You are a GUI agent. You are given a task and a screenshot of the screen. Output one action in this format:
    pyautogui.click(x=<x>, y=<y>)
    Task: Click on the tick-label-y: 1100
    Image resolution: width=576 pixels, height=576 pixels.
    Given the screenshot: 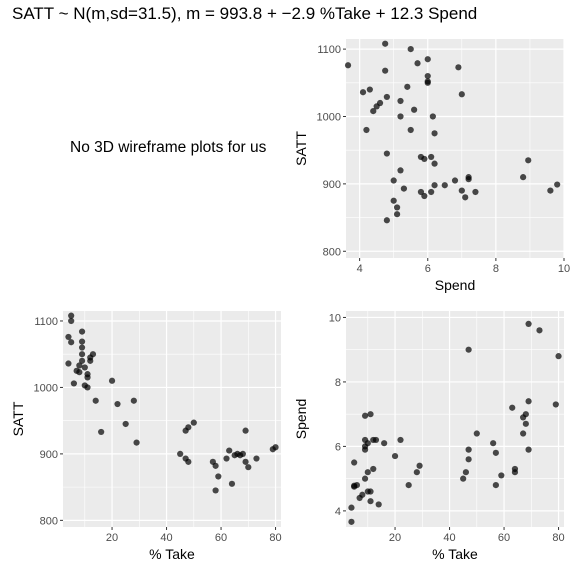 What is the action you would take?
    pyautogui.click(x=46, y=322)
    